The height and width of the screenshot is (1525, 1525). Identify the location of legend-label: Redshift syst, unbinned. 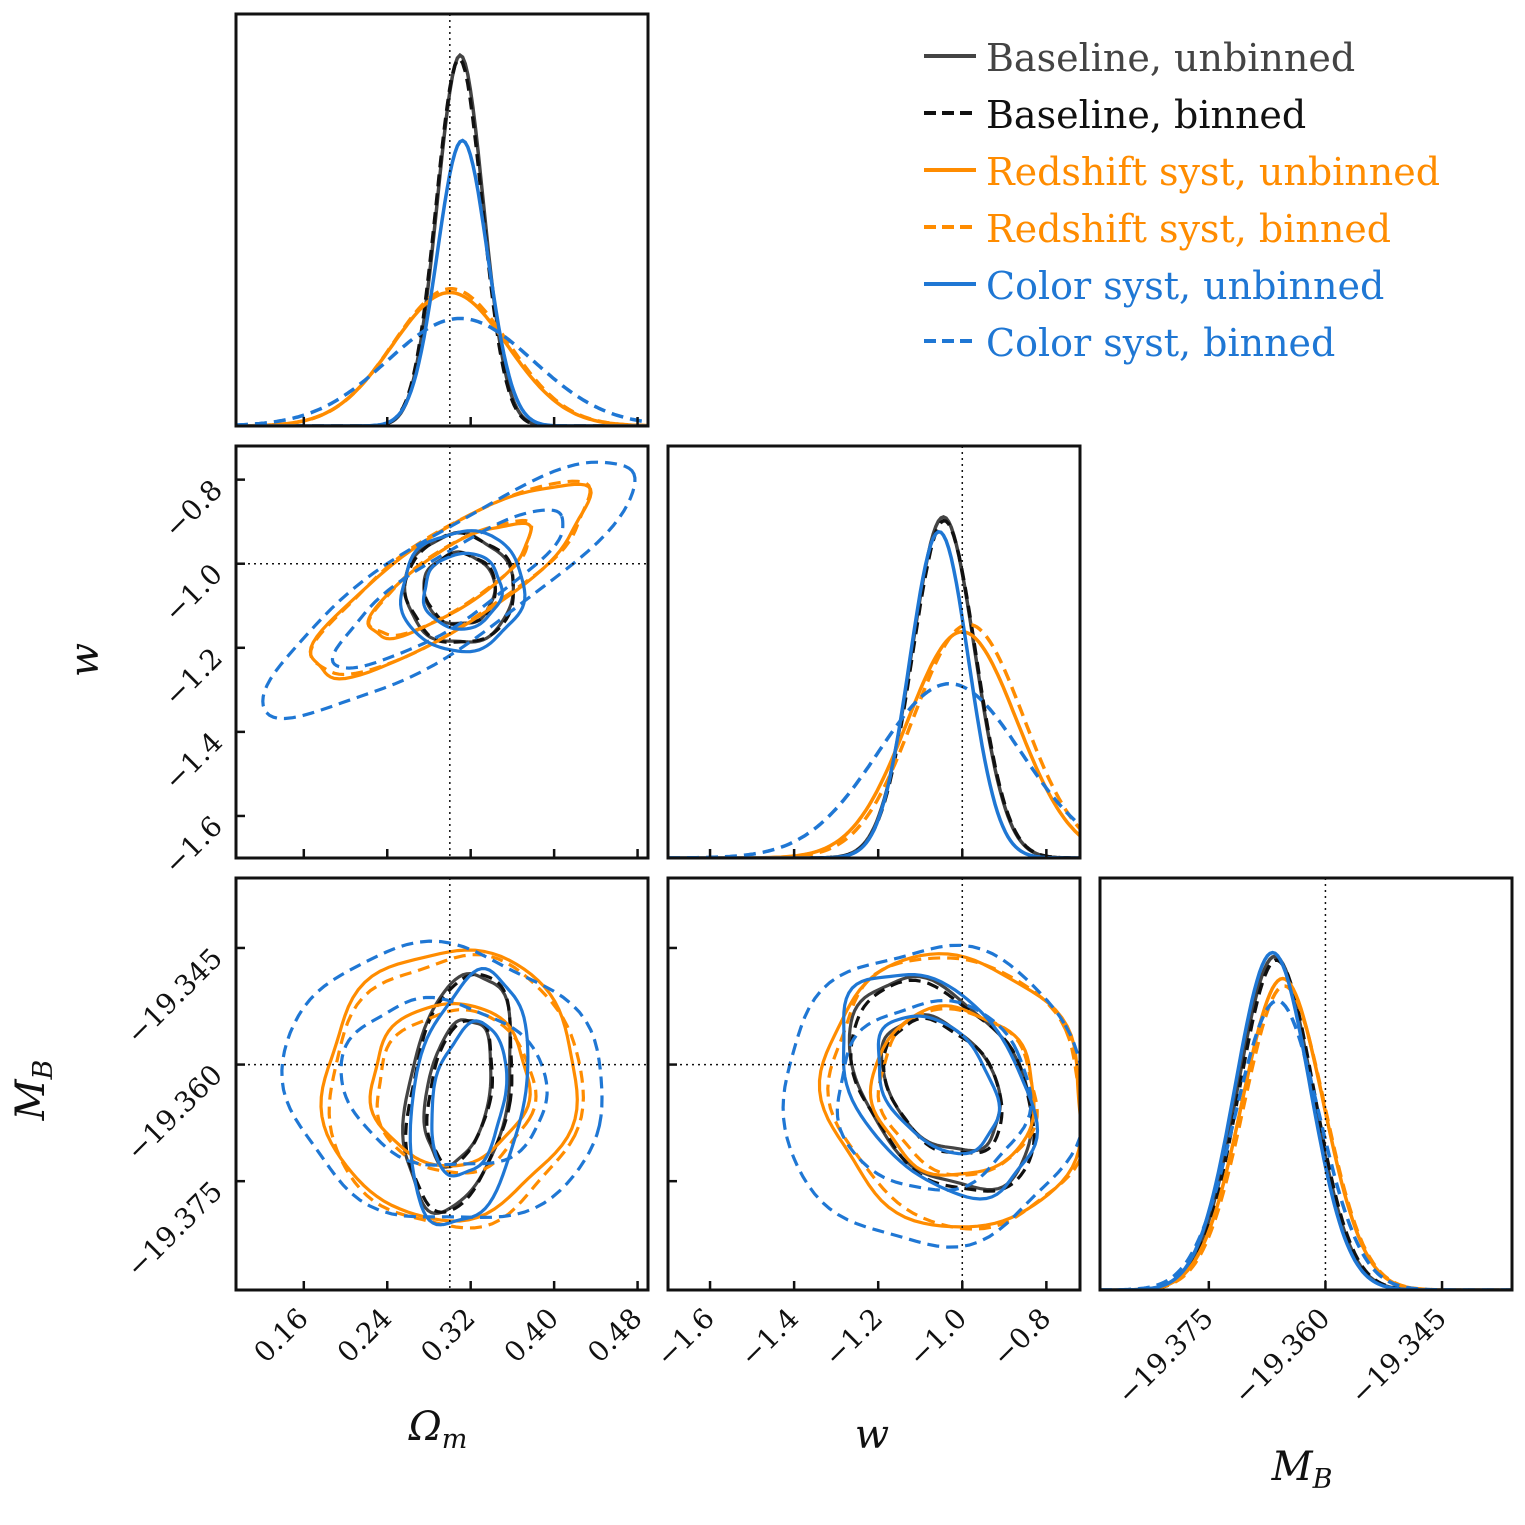
(1213, 172).